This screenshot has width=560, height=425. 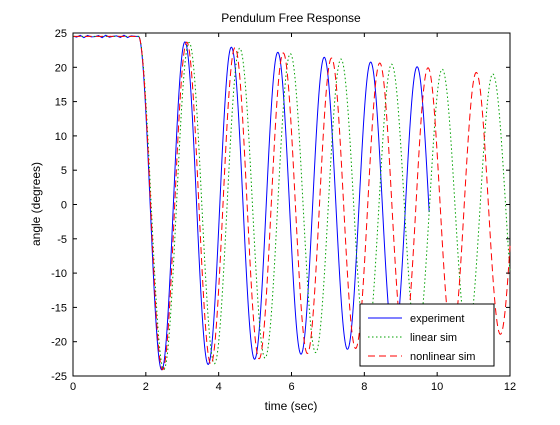 I want to click on y-tick-label: 25, so click(x=61, y=34).